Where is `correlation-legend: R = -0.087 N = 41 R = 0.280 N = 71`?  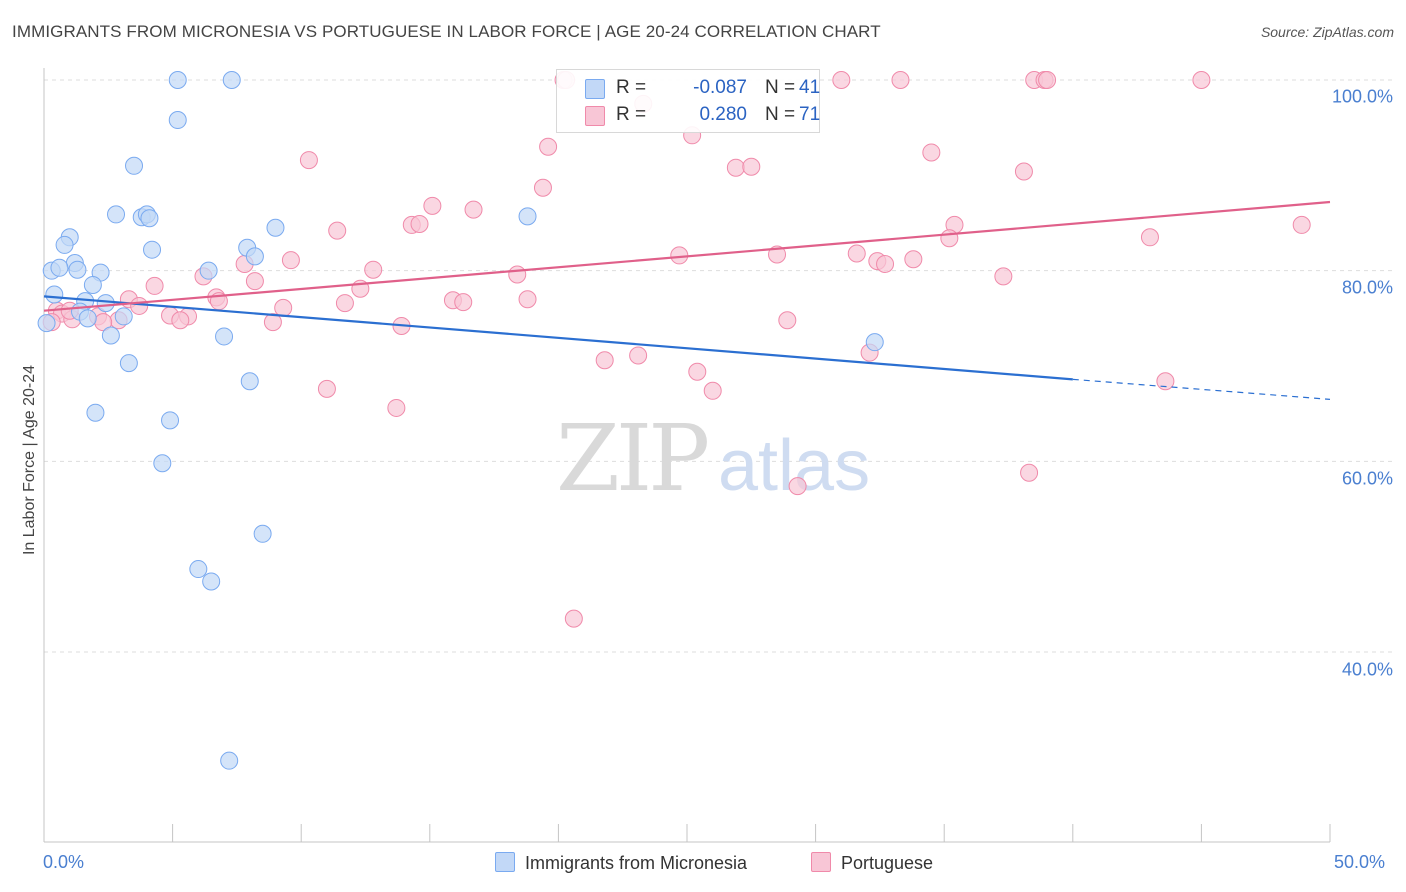 correlation-legend: R = -0.087 N = 41 R = 0.280 N = 71 is located at coordinates (688, 101).